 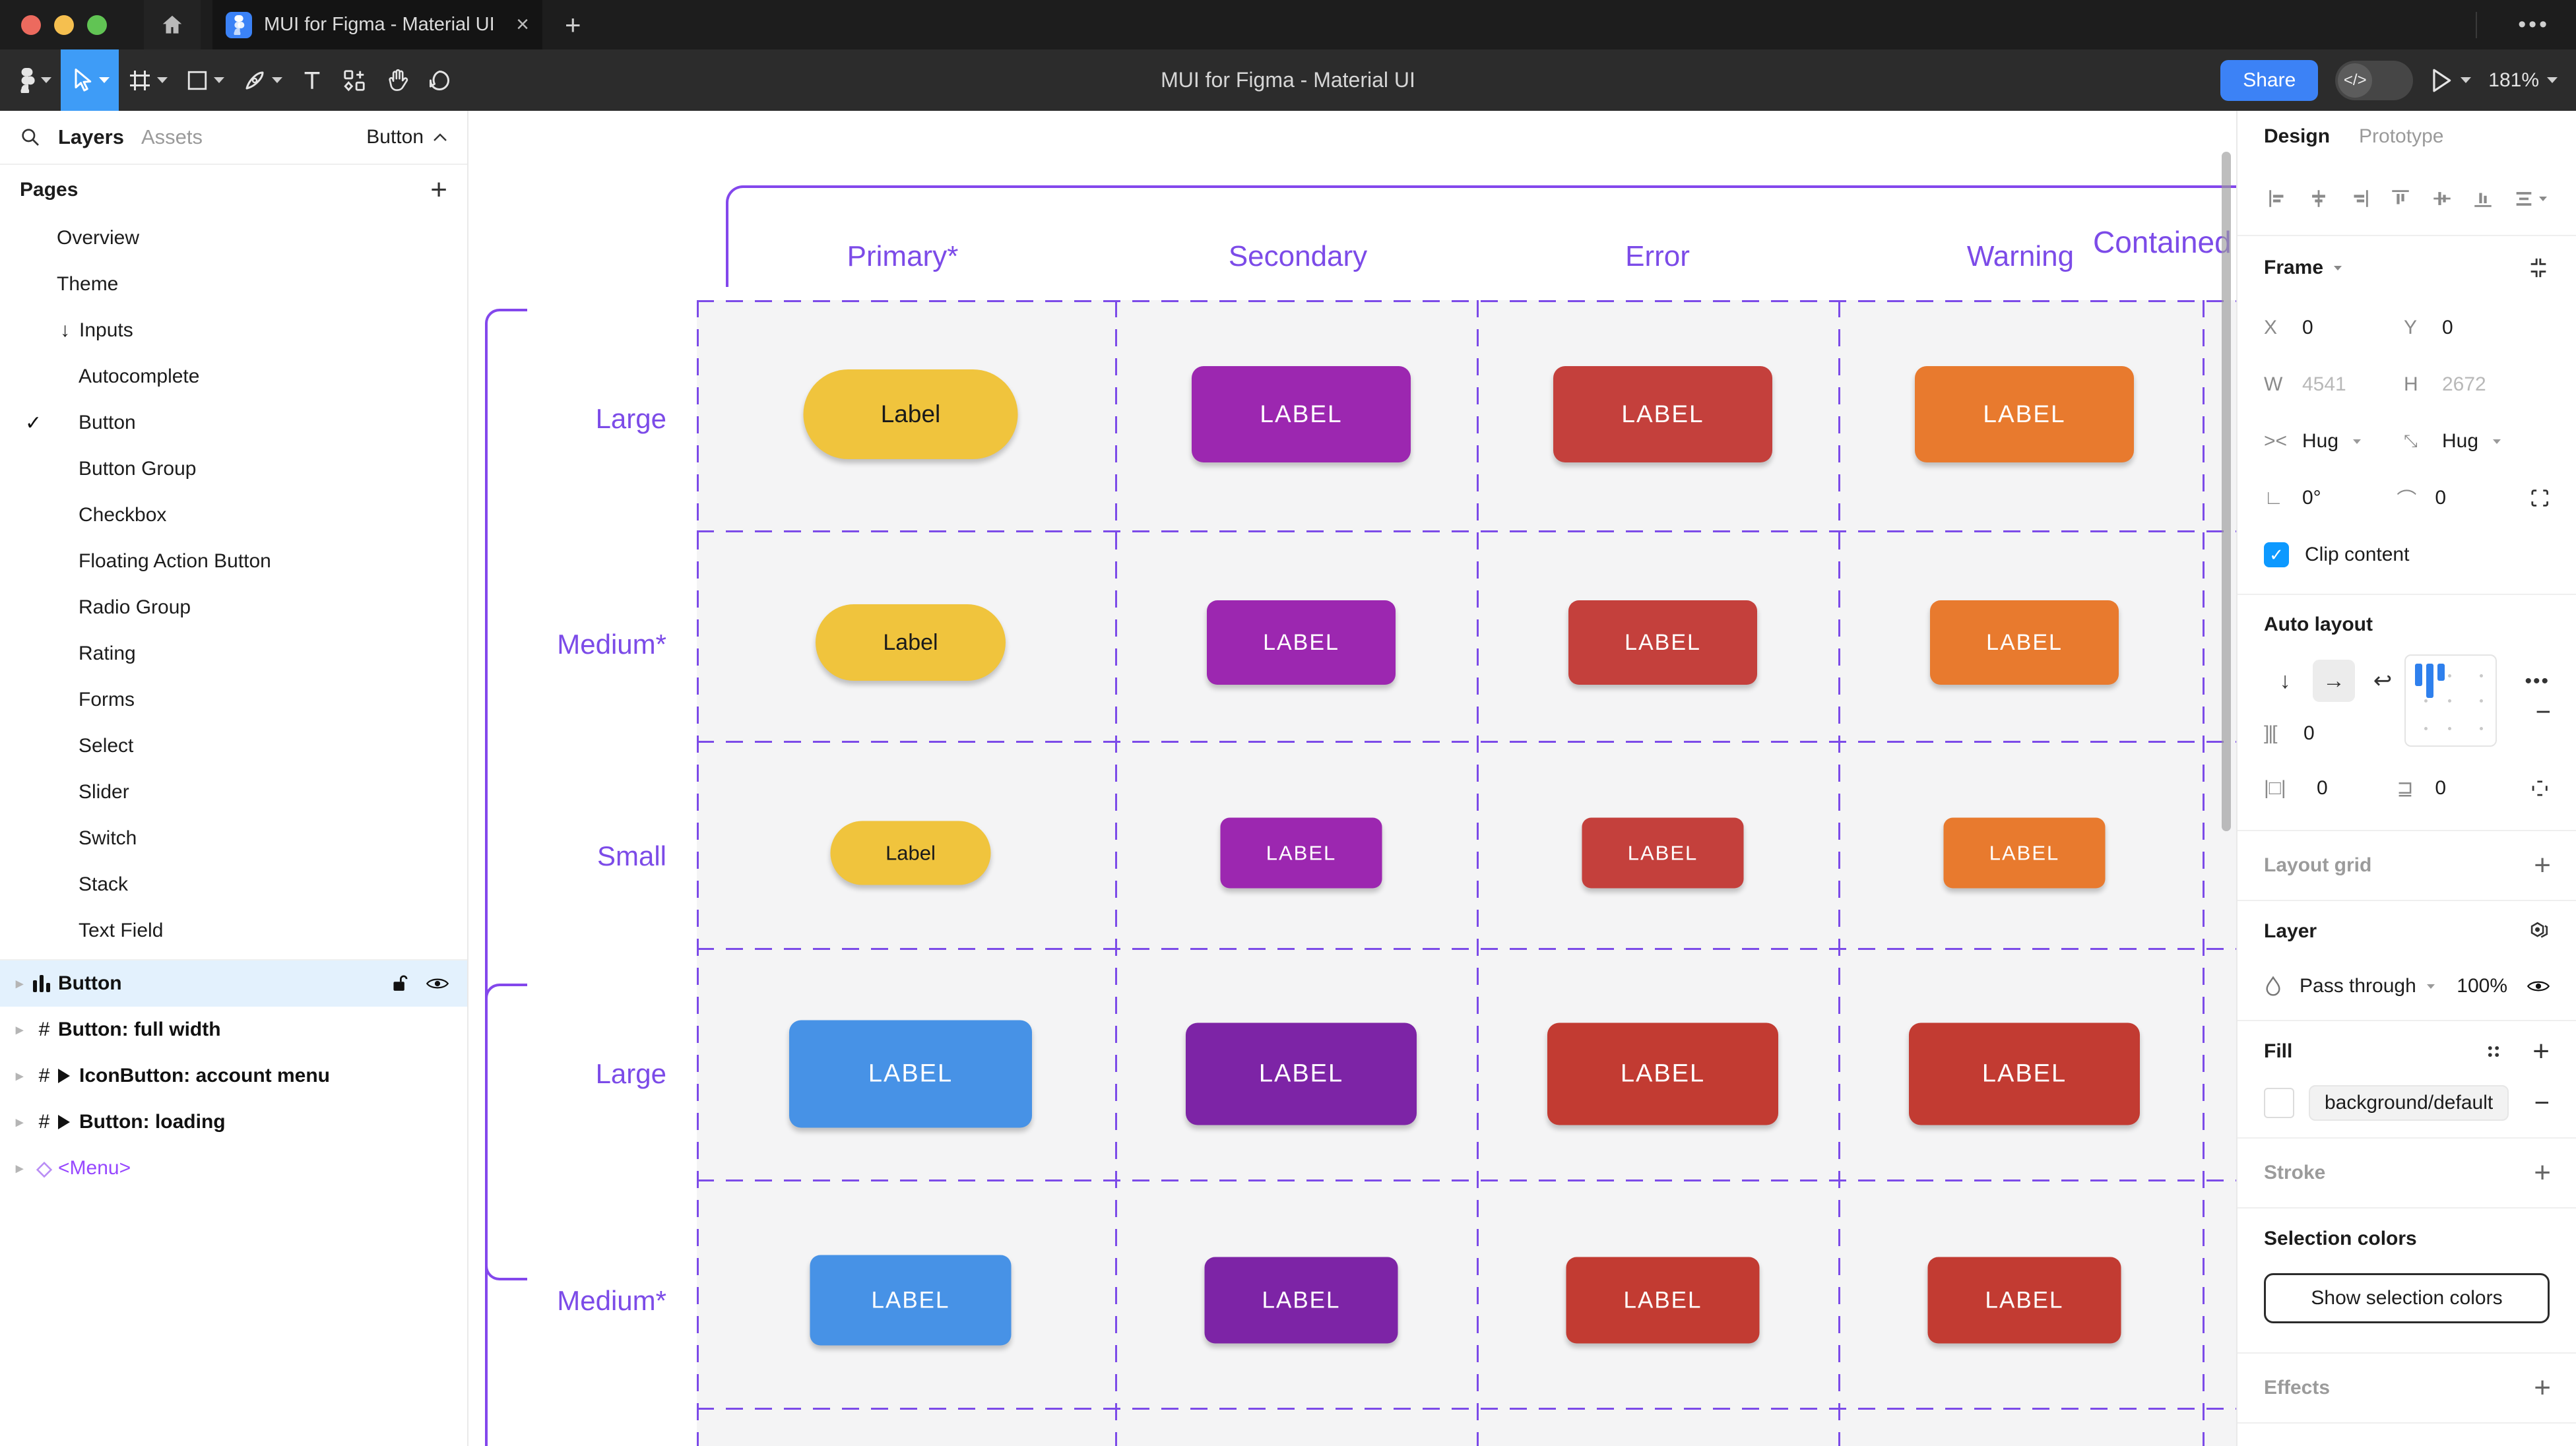 I want to click on comment-tool-button, so click(x=439, y=80).